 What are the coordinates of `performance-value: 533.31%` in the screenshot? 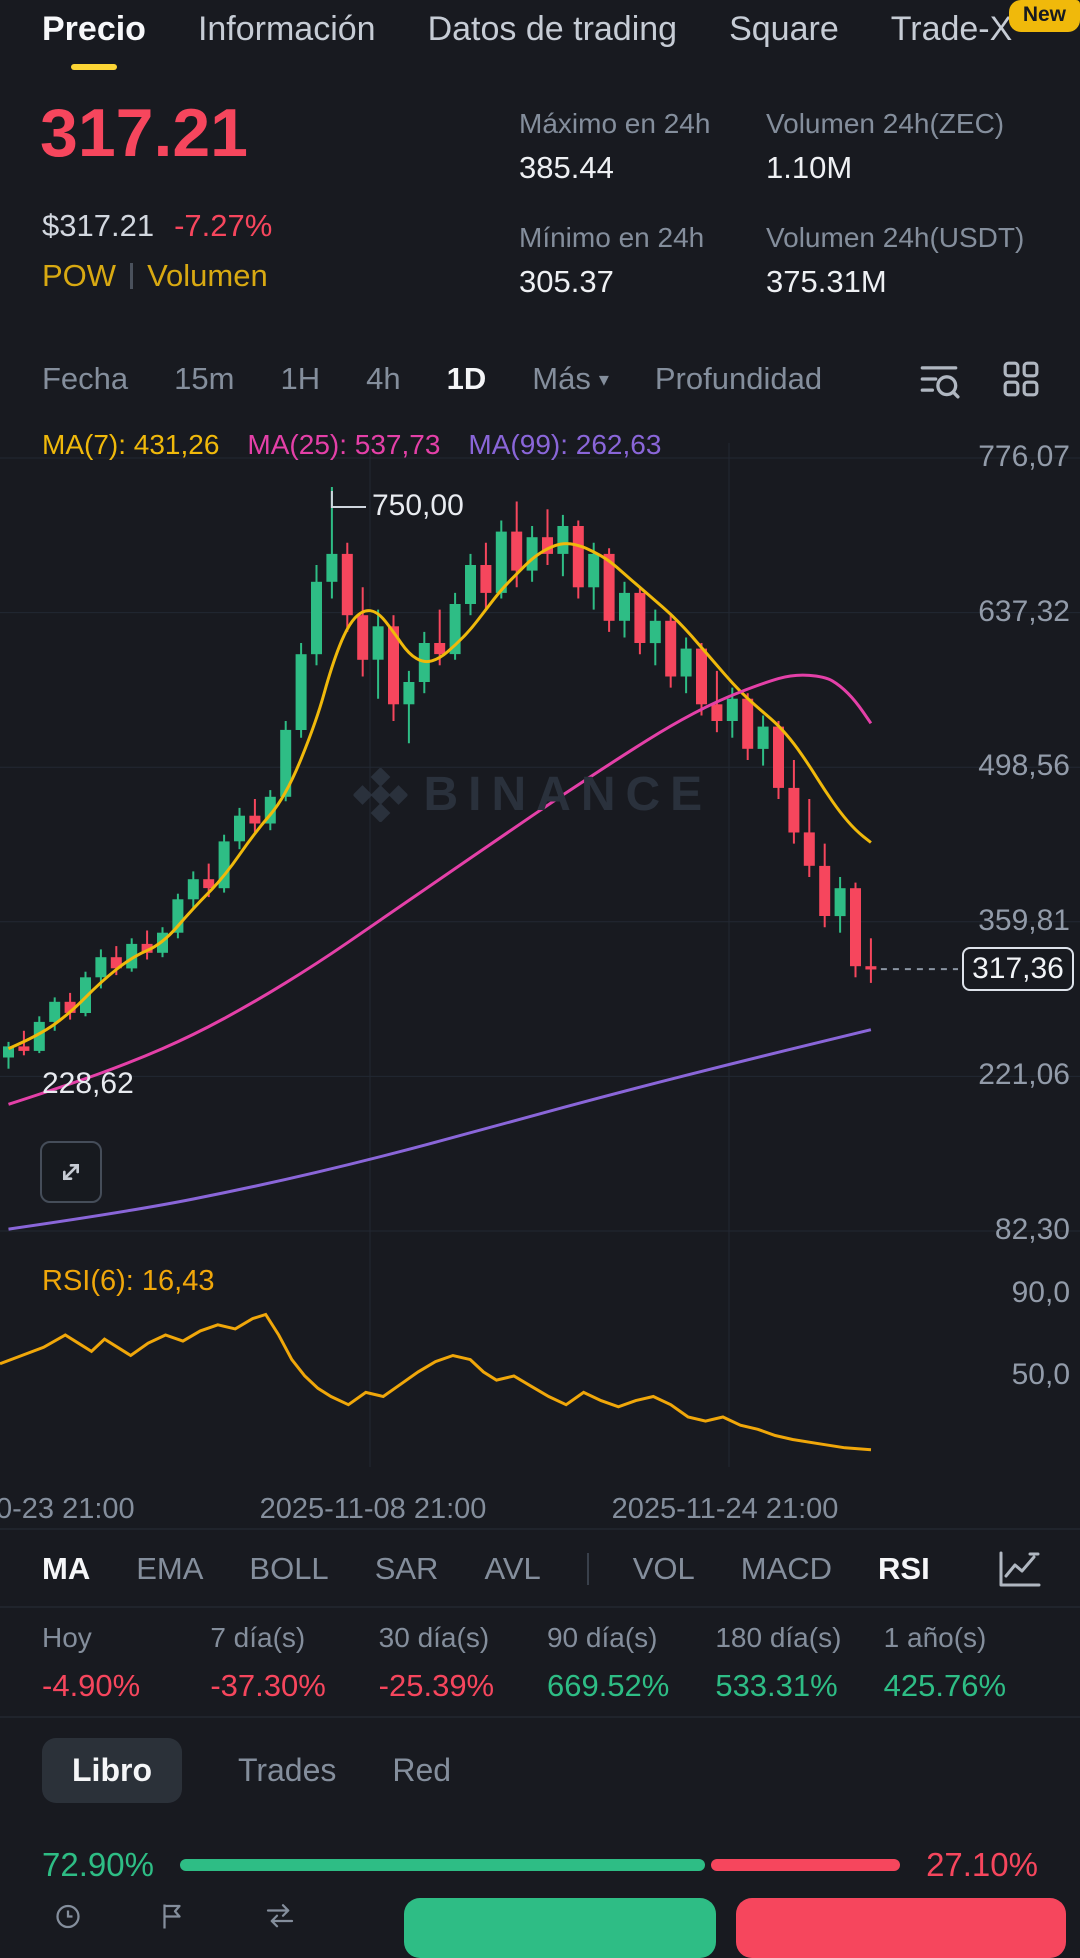 It's located at (776, 1685).